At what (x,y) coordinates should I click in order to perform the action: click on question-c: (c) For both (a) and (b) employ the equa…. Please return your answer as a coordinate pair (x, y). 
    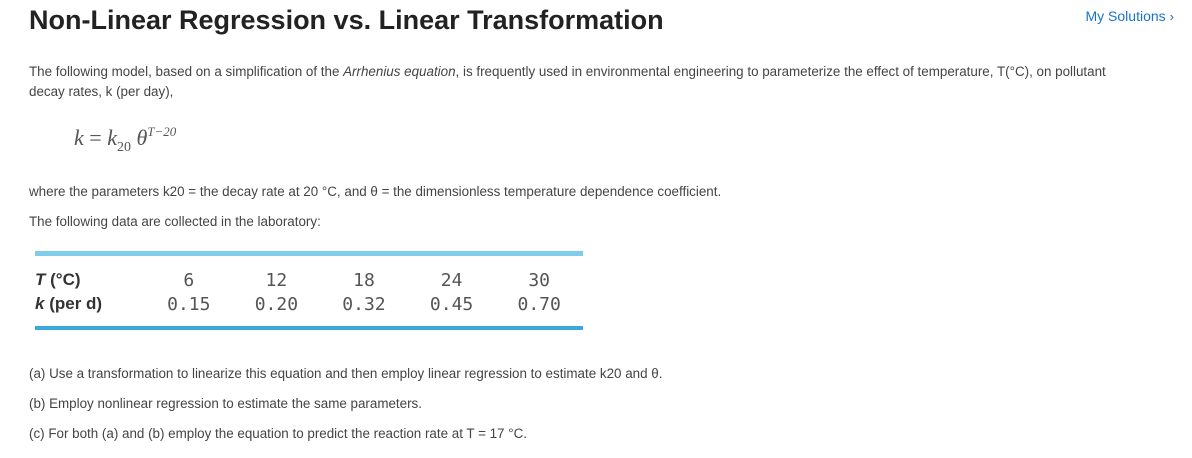
    Looking at the image, I should click on (278, 433).